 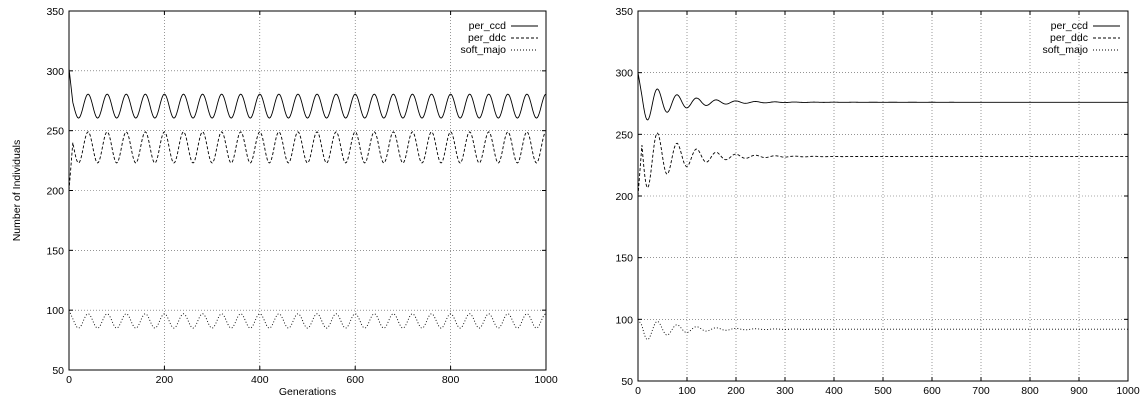 I want to click on x-tick-label: 900, so click(x=1079, y=391).